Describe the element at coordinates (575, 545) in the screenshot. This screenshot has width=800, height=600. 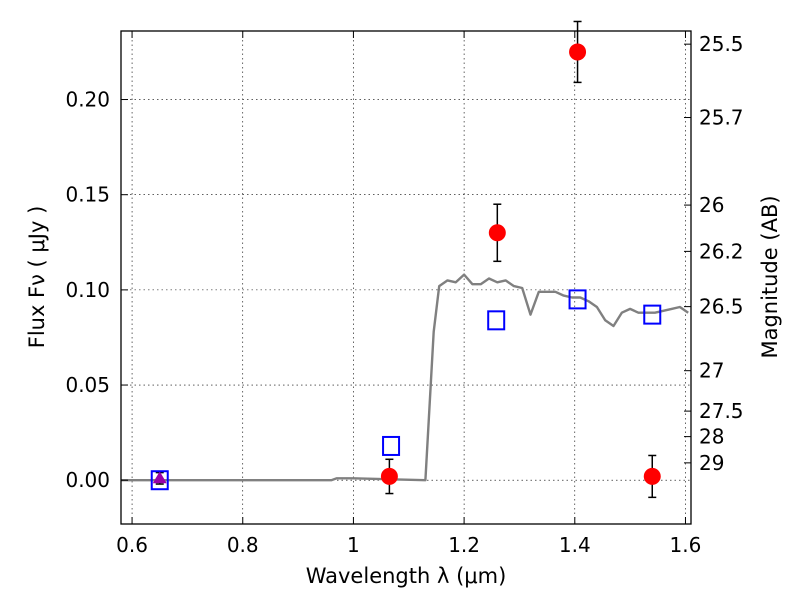
I see `x-tick-label: 1.4` at that location.